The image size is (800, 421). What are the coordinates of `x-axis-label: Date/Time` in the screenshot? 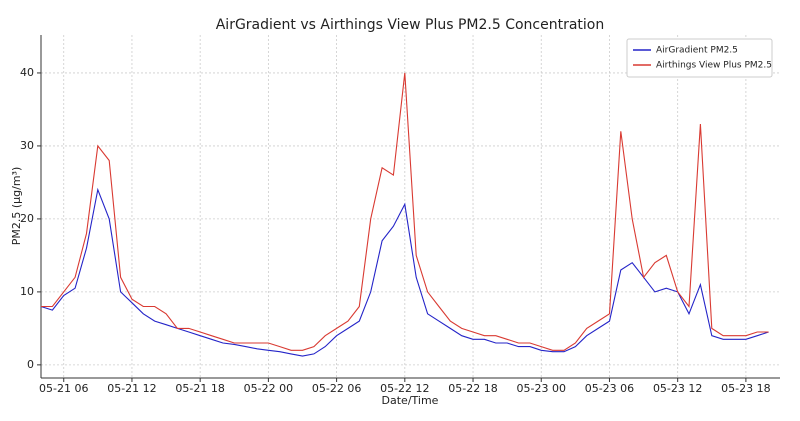 It's located at (410, 400).